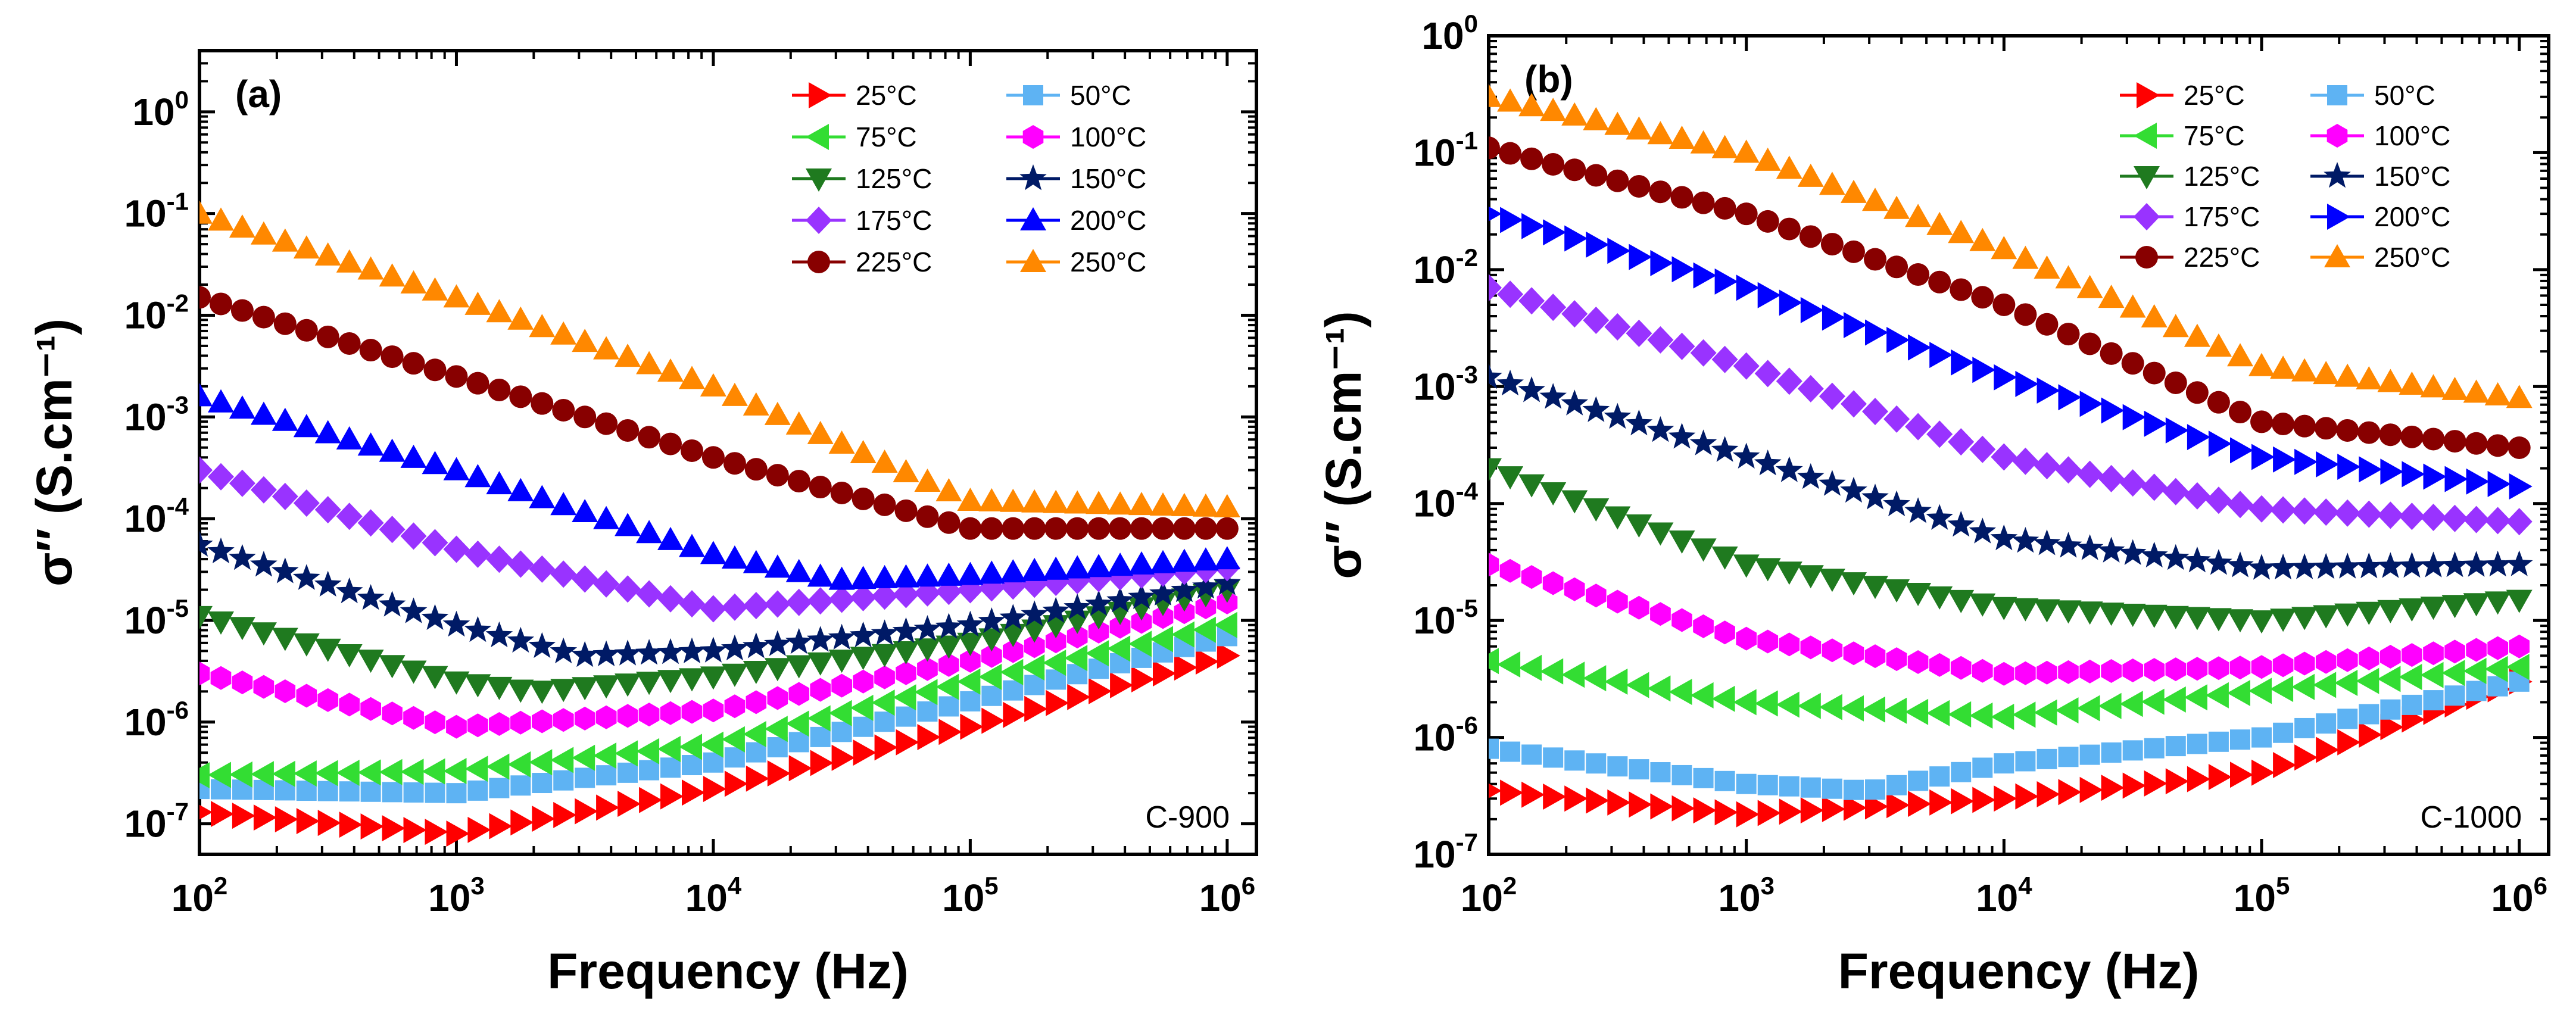 The image size is (2576, 1033). What do you see at coordinates (2011, 245) in the screenshot?
I see `series-250°C` at bounding box center [2011, 245].